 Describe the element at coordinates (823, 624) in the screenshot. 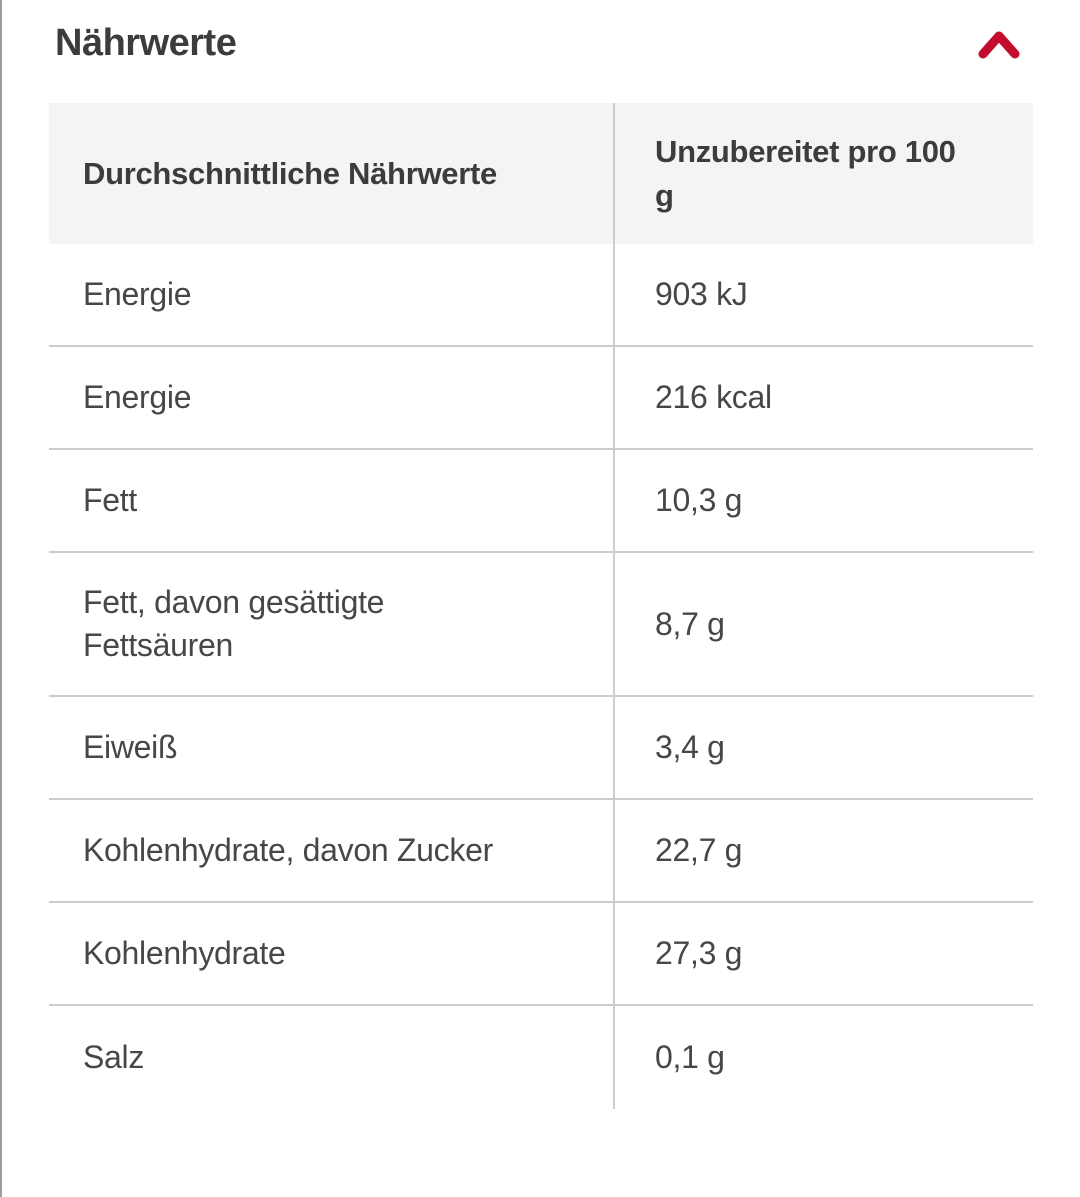

I see `row-value-cell: 8,7 g` at that location.